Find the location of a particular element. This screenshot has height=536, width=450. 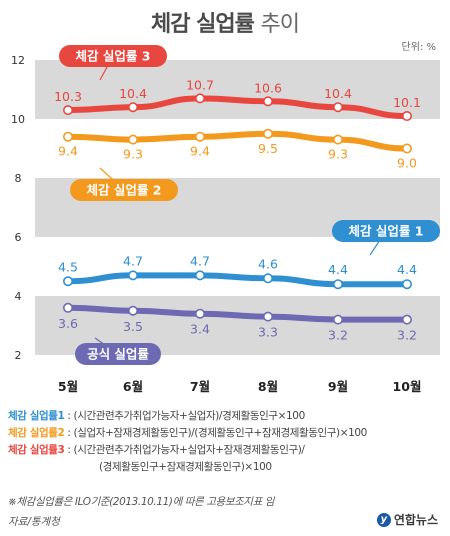

definition-1-key: 체감 실업률1 is located at coordinates (36, 416).